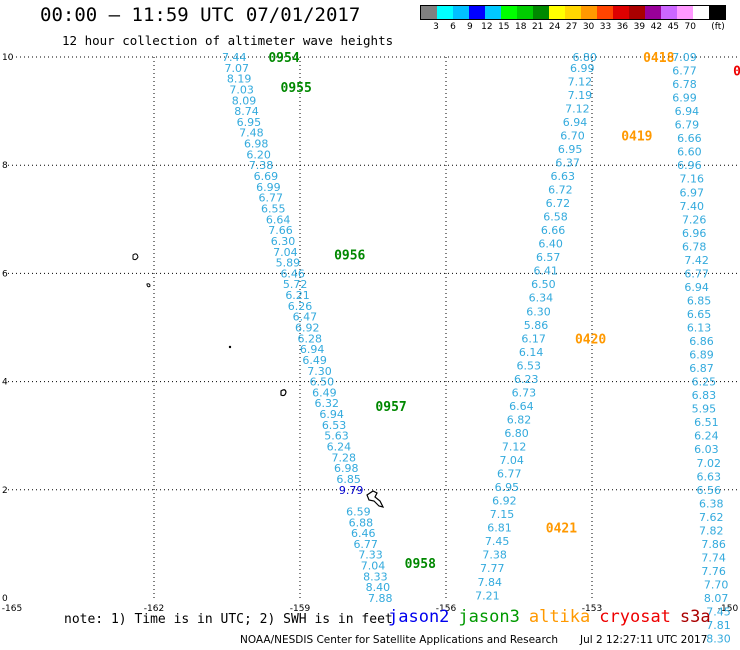  I want to click on swh-reading: 7.70, so click(716, 584).